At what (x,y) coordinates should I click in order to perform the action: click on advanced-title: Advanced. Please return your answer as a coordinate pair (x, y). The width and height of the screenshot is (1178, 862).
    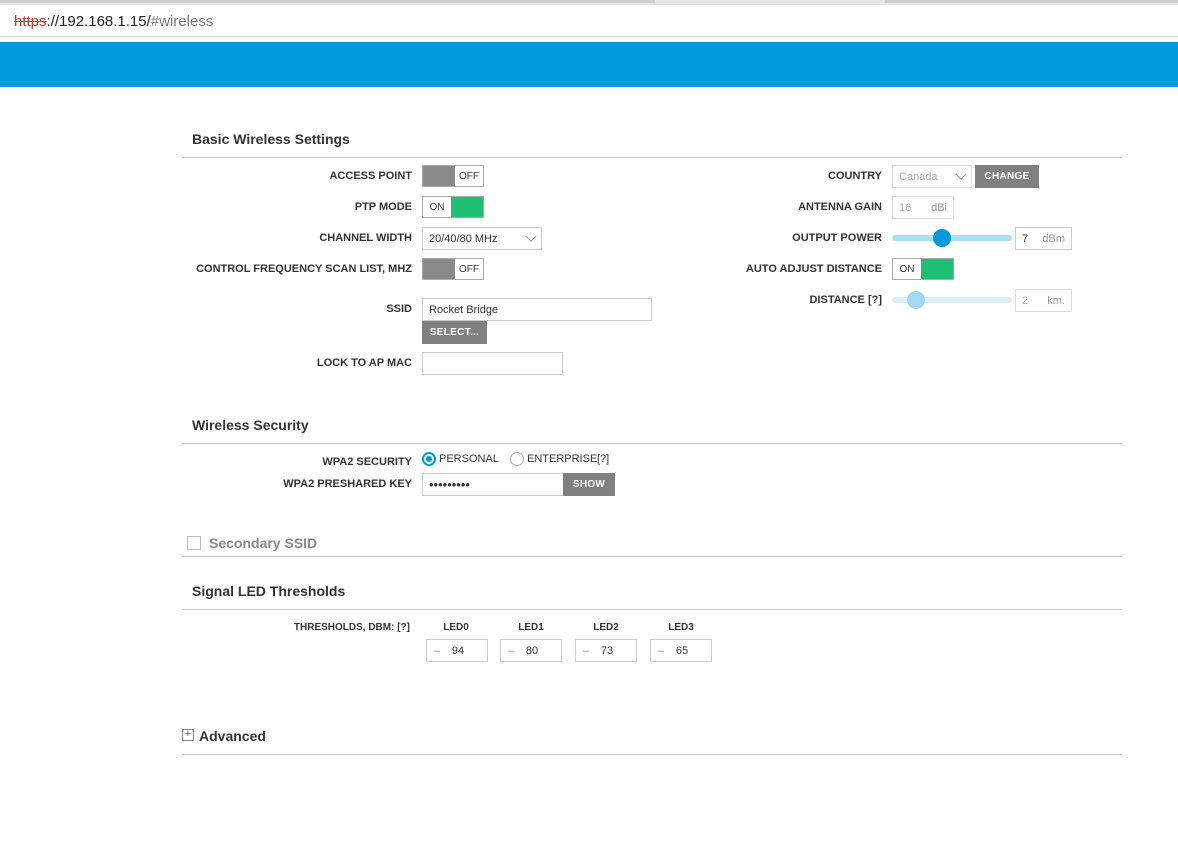
    Looking at the image, I should click on (232, 736).